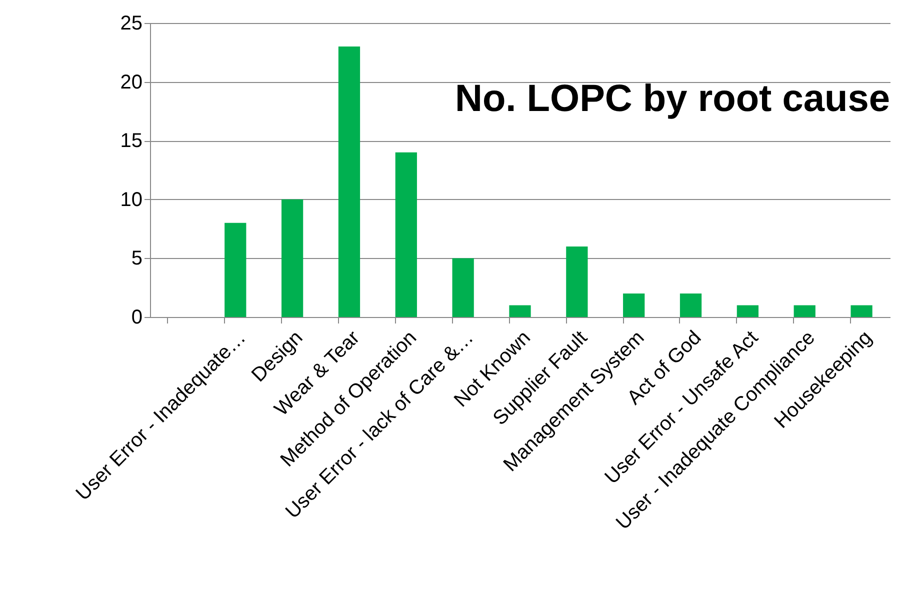 The image size is (911, 605). What do you see at coordinates (131, 82) in the screenshot?
I see `y-tick-label: 20` at bounding box center [131, 82].